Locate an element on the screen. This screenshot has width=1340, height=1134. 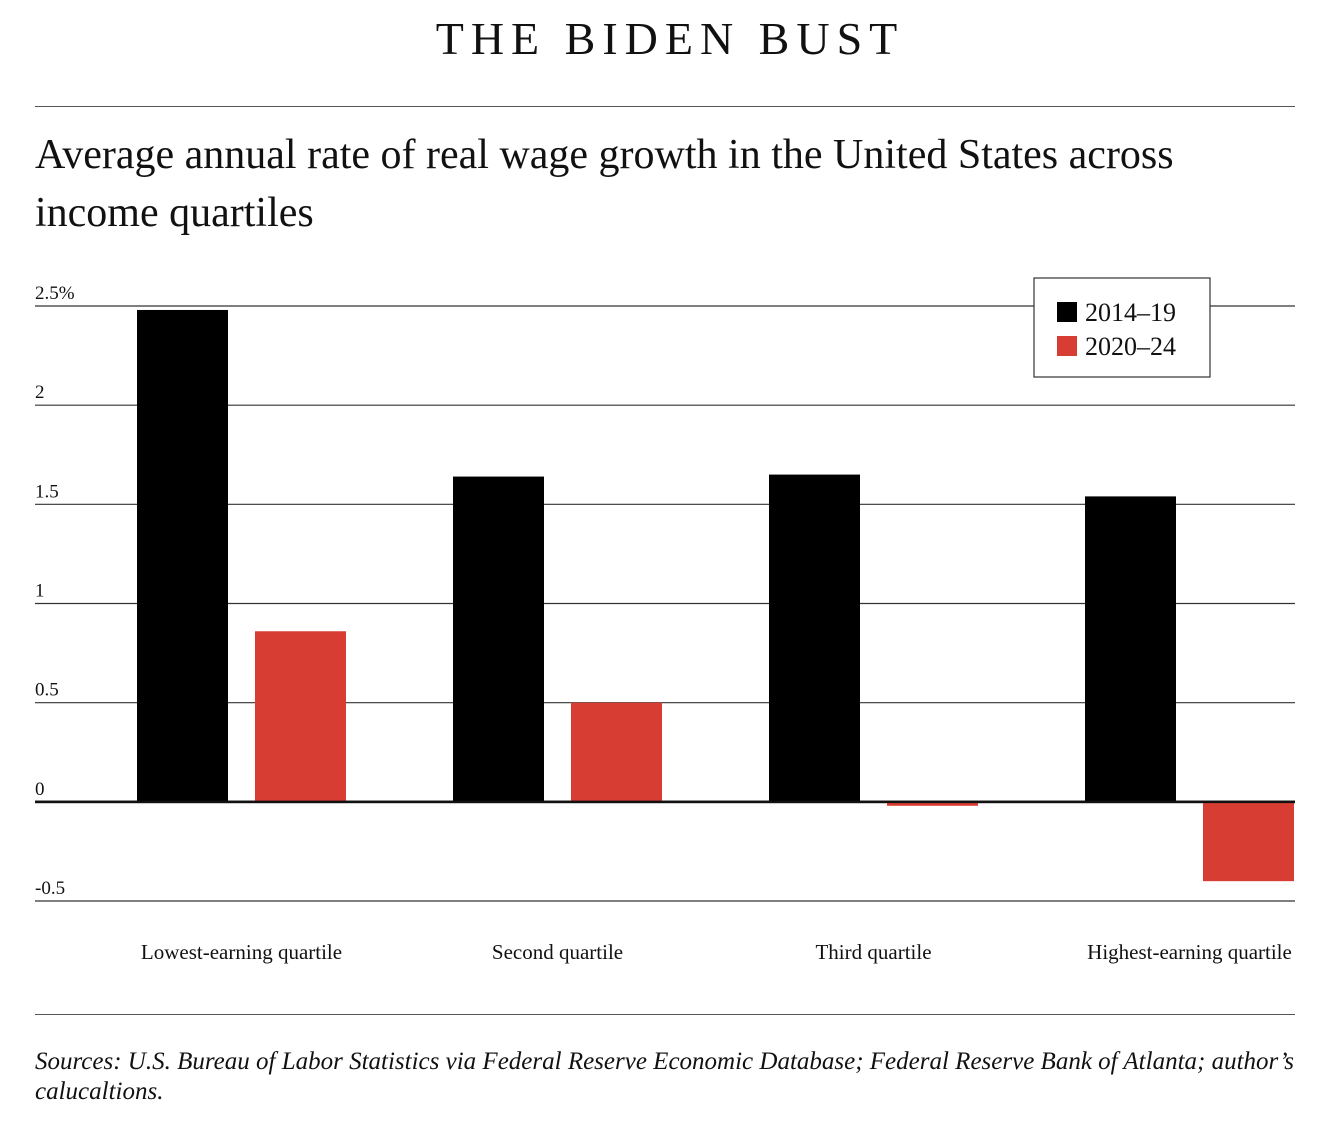
y-tick-label: 2.5% is located at coordinates (55, 293).